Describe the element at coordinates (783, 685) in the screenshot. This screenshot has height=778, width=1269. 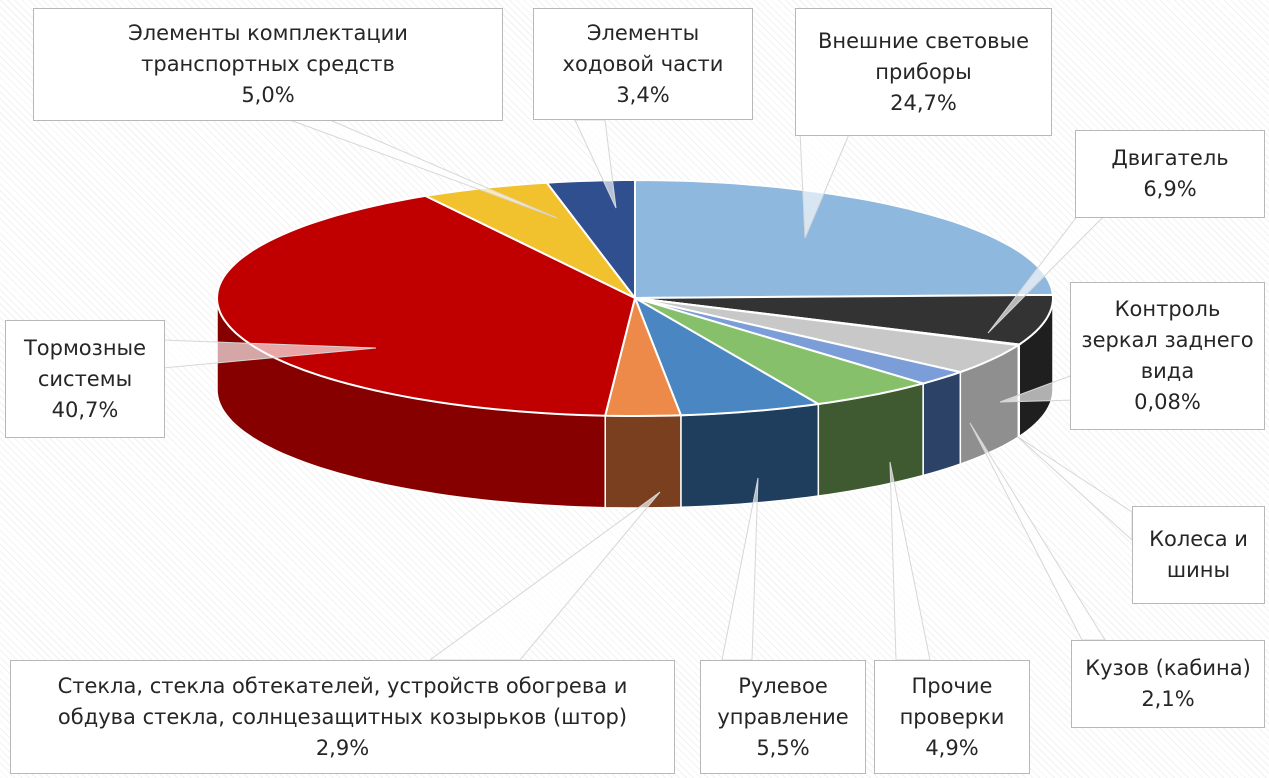
I see `label-line: Рулевое` at that location.